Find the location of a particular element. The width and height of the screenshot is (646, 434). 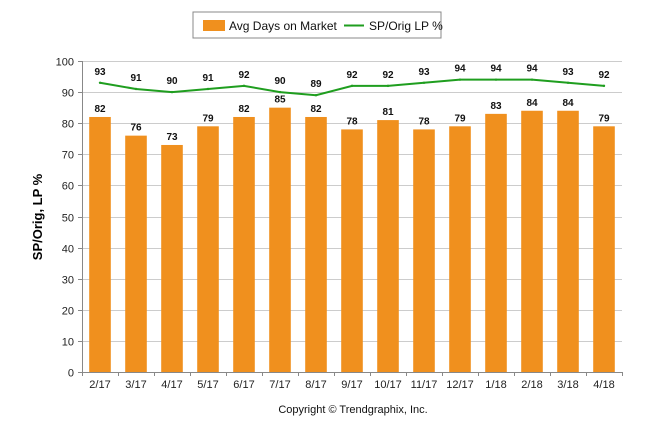

legend-line-label: SP/Orig LP % is located at coordinates (406, 26).